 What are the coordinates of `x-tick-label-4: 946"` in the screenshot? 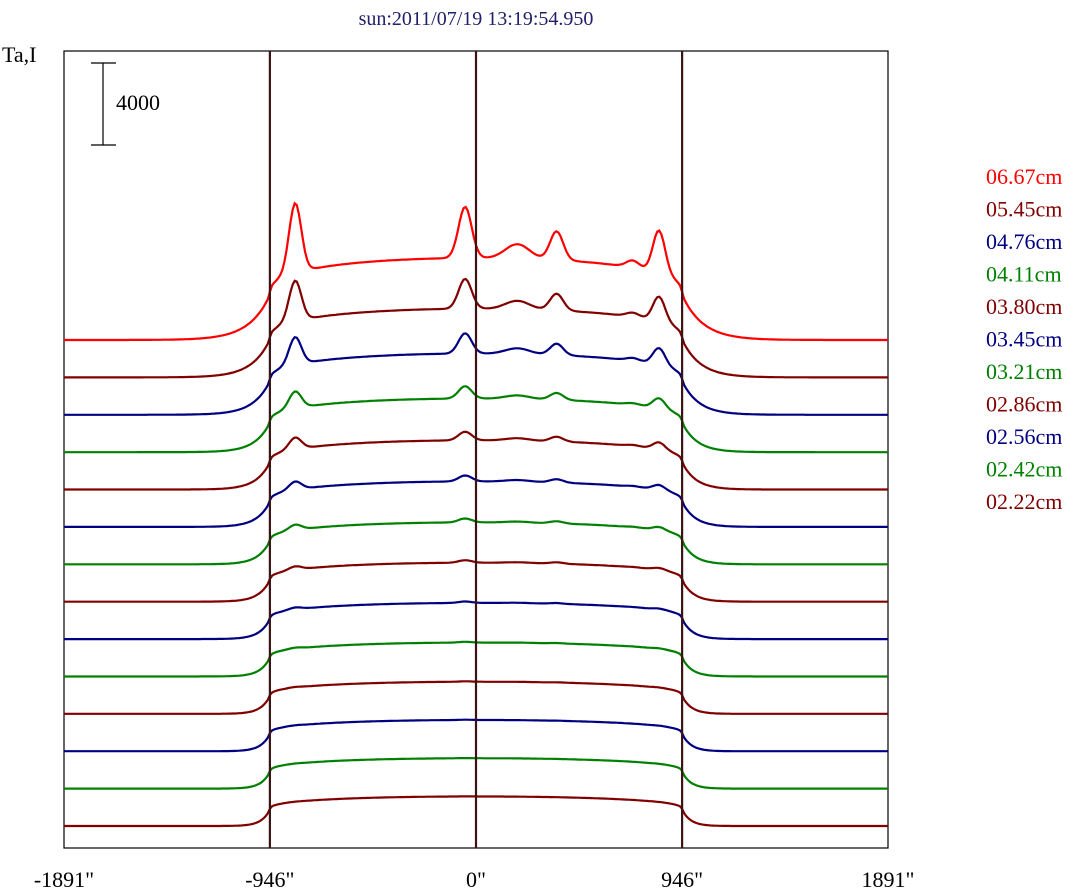 It's located at (682, 879).